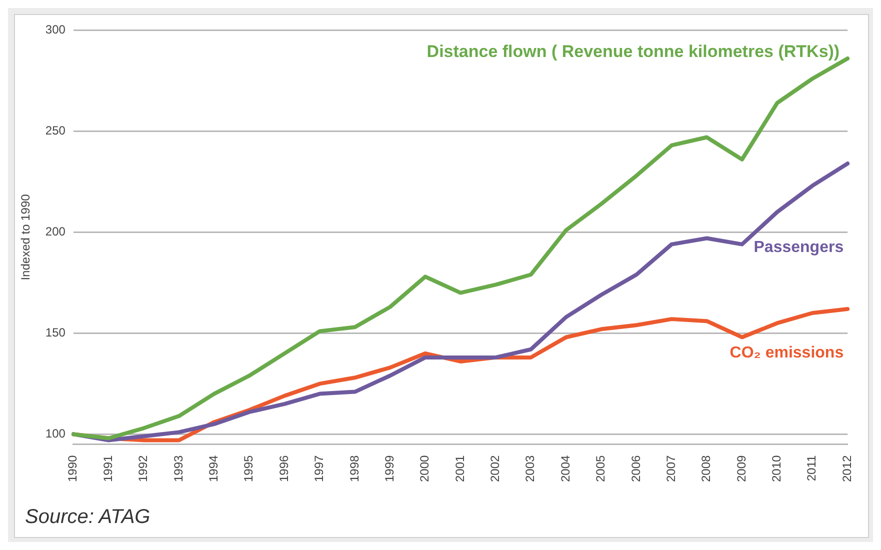  I want to click on x-tick-label: 2001, so click(459, 468).